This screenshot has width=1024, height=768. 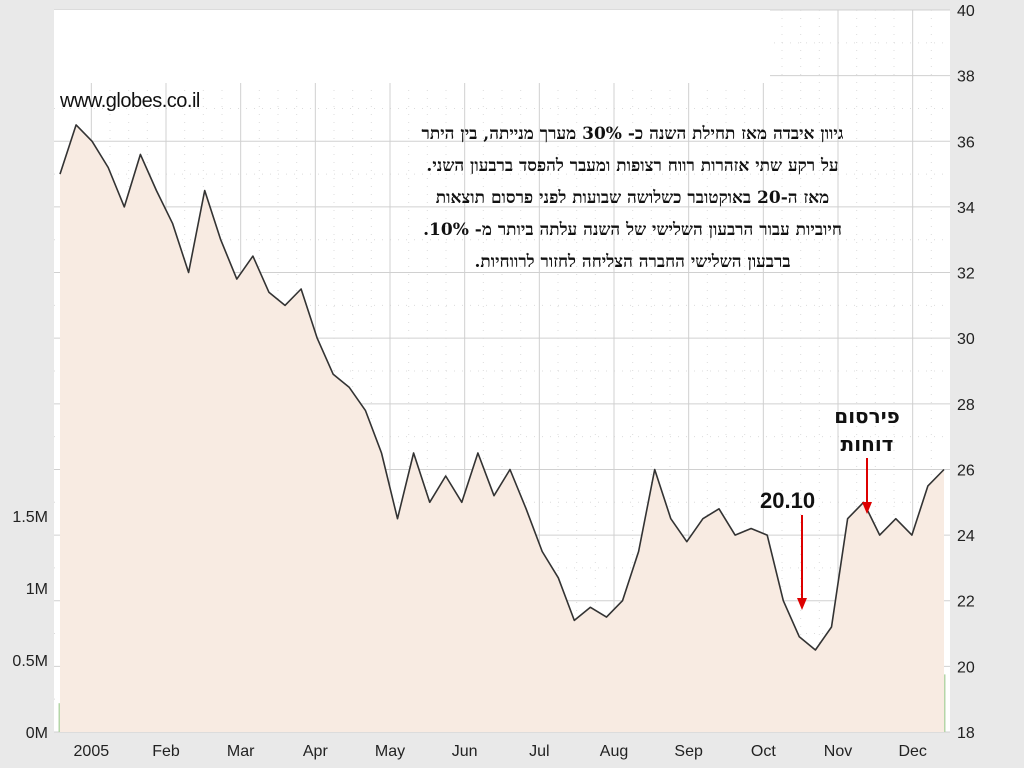 What do you see at coordinates (802, 604) in the screenshot?
I see `arrow-20-10-head` at bounding box center [802, 604].